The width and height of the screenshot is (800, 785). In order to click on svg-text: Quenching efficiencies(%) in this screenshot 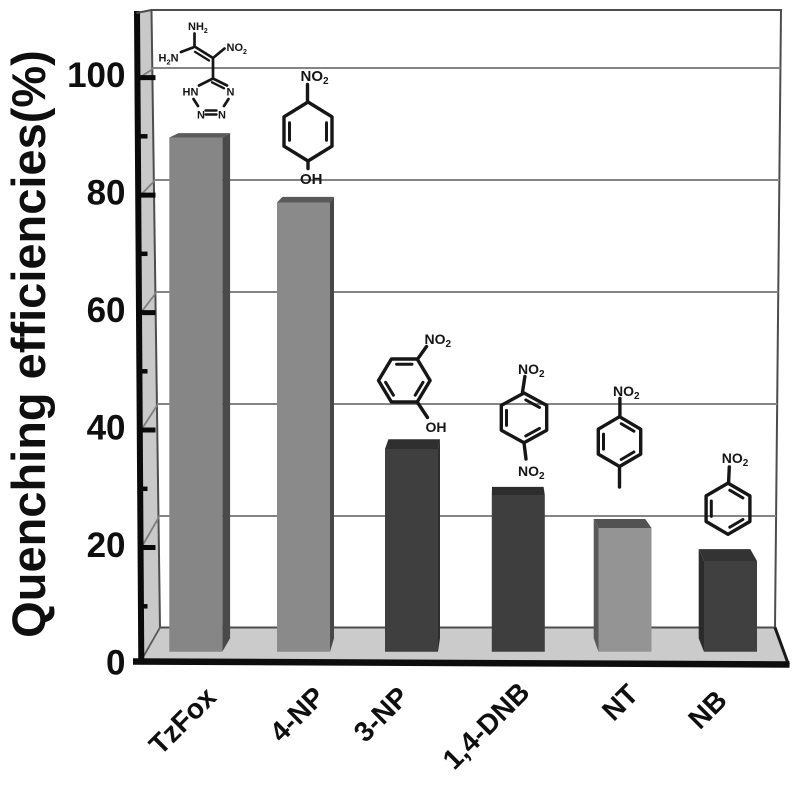, I will do `click(28, 344)`.